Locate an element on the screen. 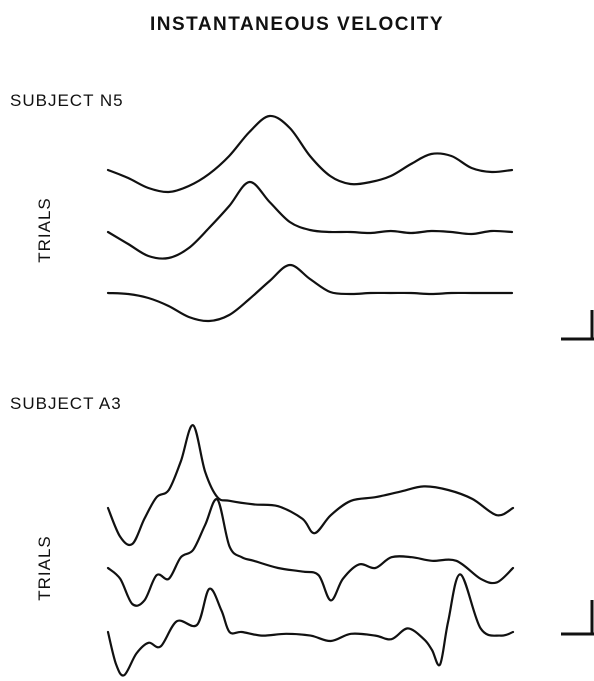  scale-bar-a3 is located at coordinates (577, 618).